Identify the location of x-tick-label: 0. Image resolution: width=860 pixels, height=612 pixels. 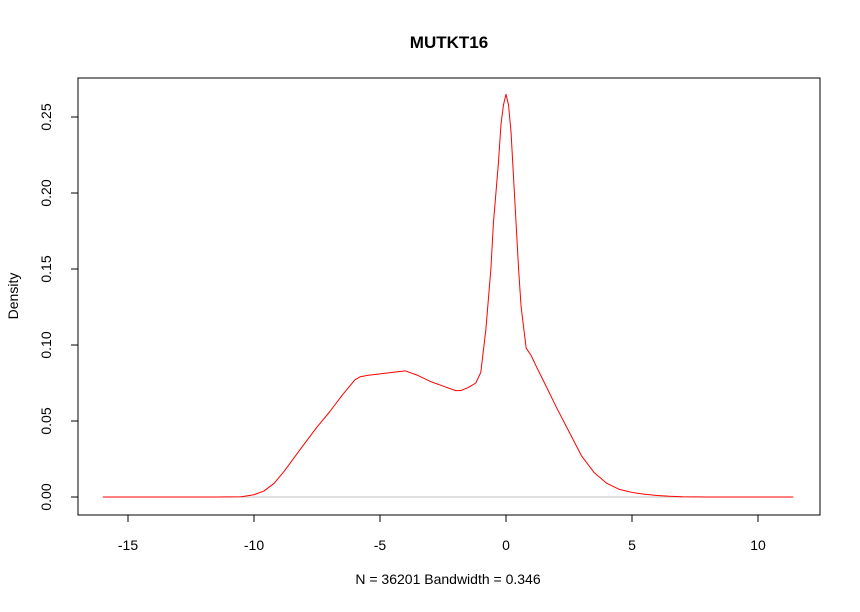
(506, 545).